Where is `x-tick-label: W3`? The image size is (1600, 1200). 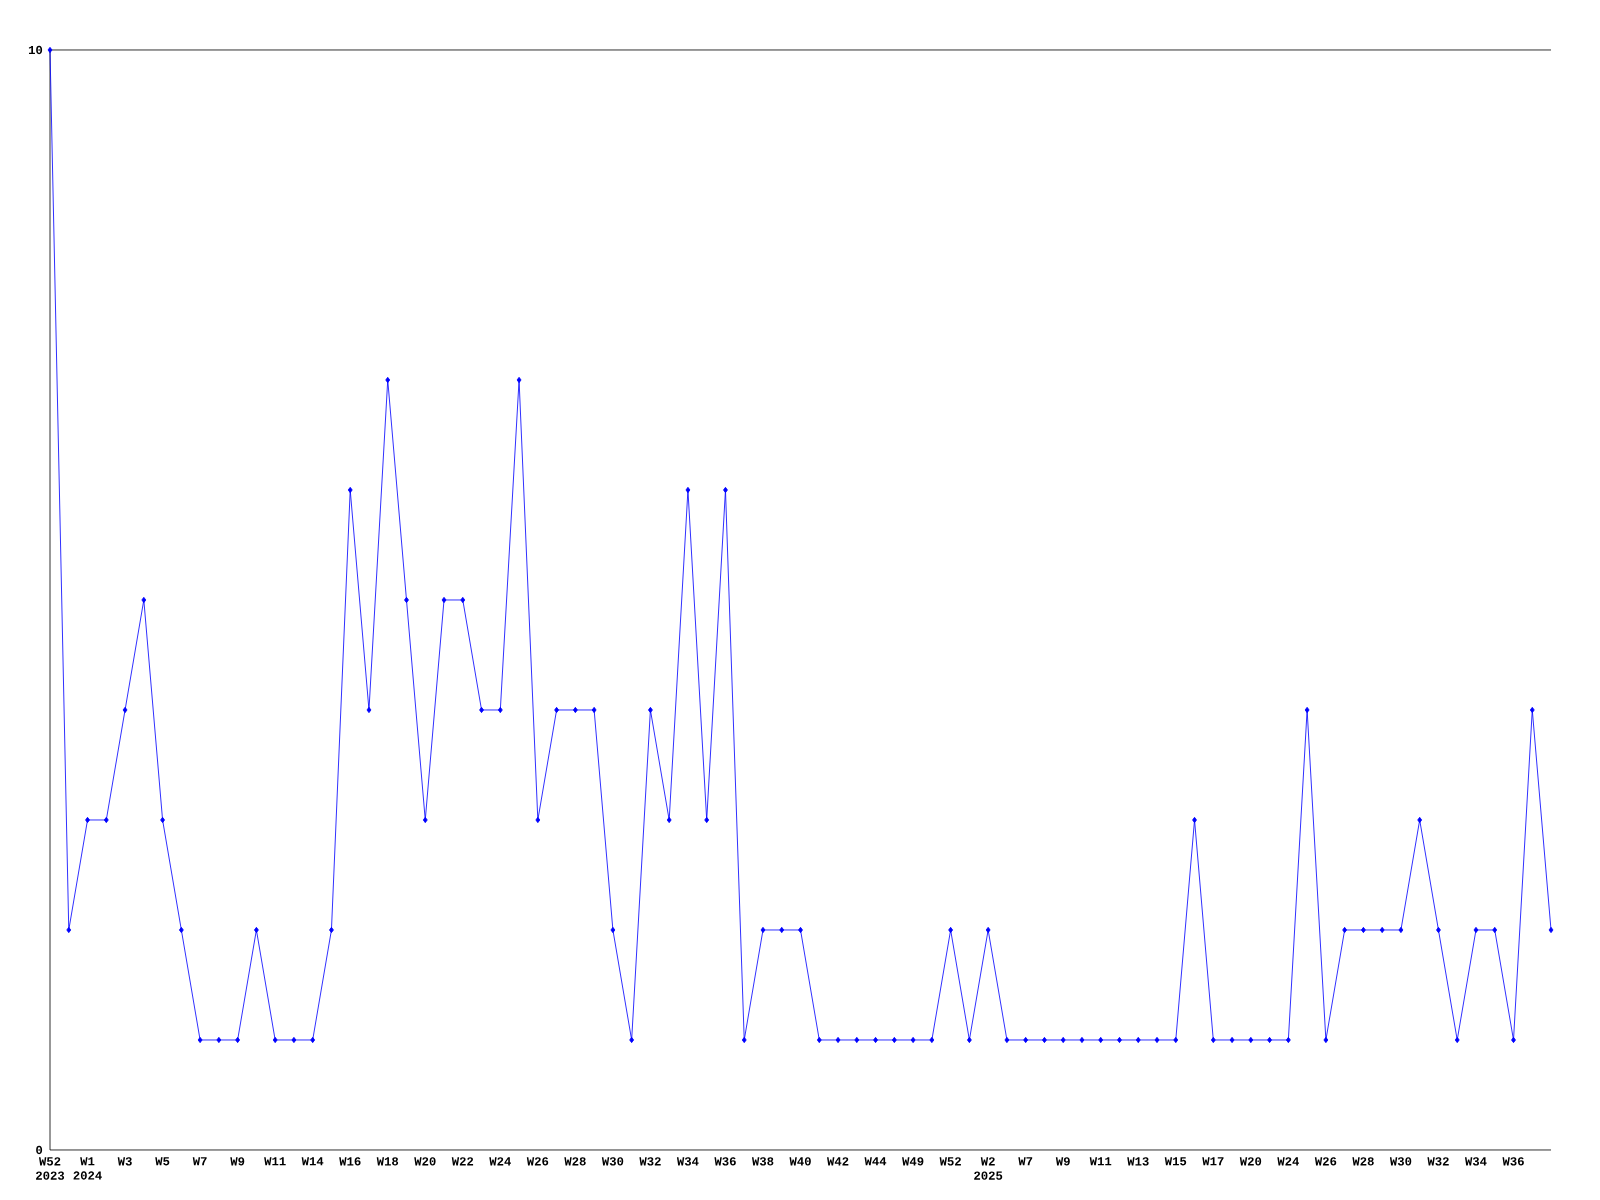 x-tick-label: W3 is located at coordinates (124, 1161).